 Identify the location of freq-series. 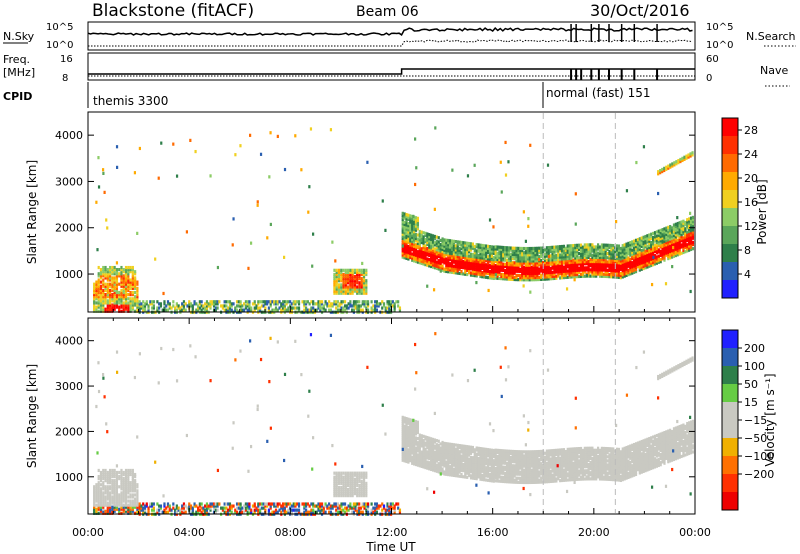
(391, 74).